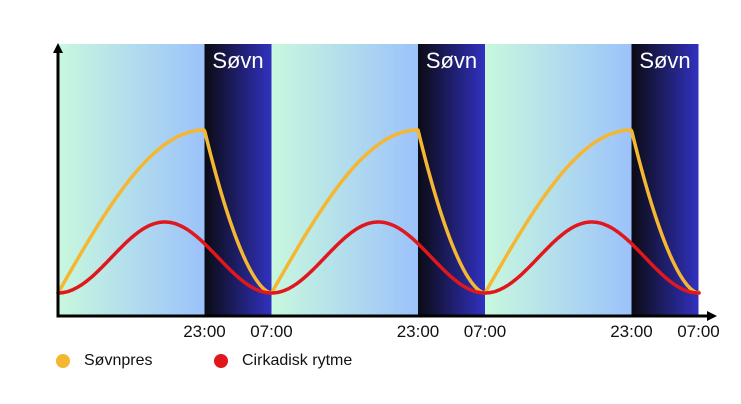 This screenshot has width=741, height=404. I want to click on sleep-label-3: Søvn, so click(664, 60).